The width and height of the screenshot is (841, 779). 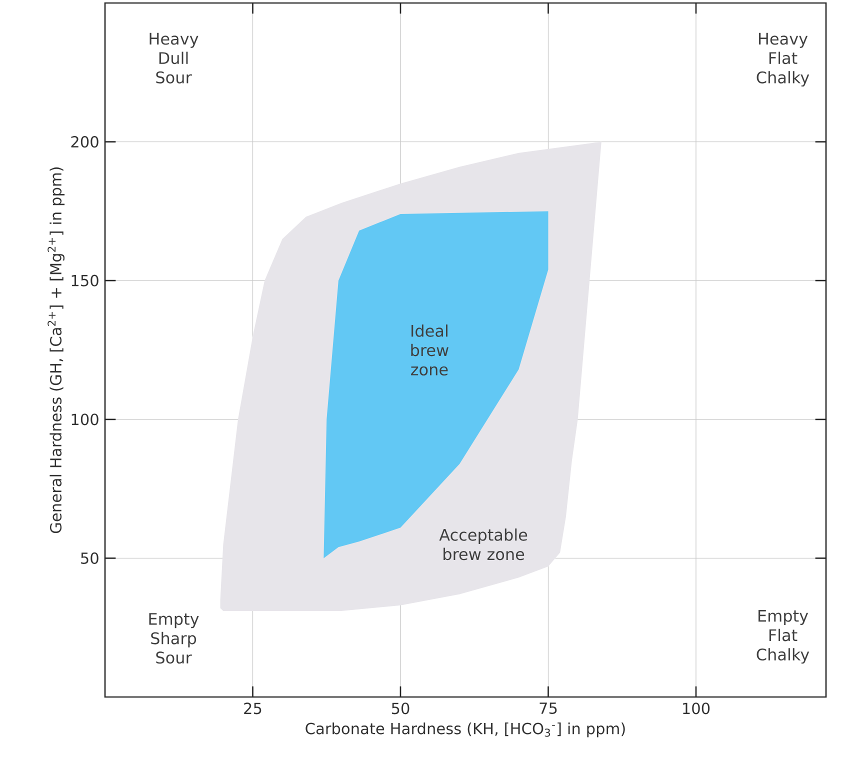 I want to click on annotation: Ideal brew zone, so click(x=429, y=350).